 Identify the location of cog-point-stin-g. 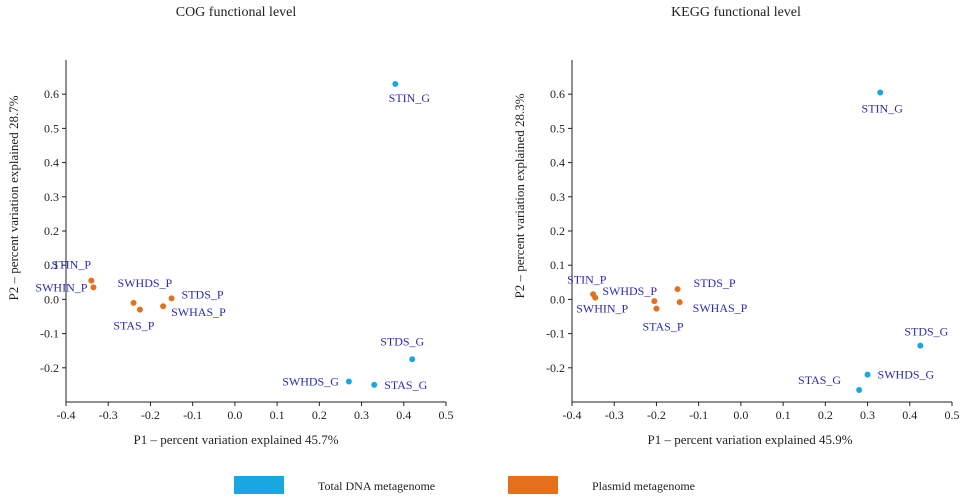
(395, 83).